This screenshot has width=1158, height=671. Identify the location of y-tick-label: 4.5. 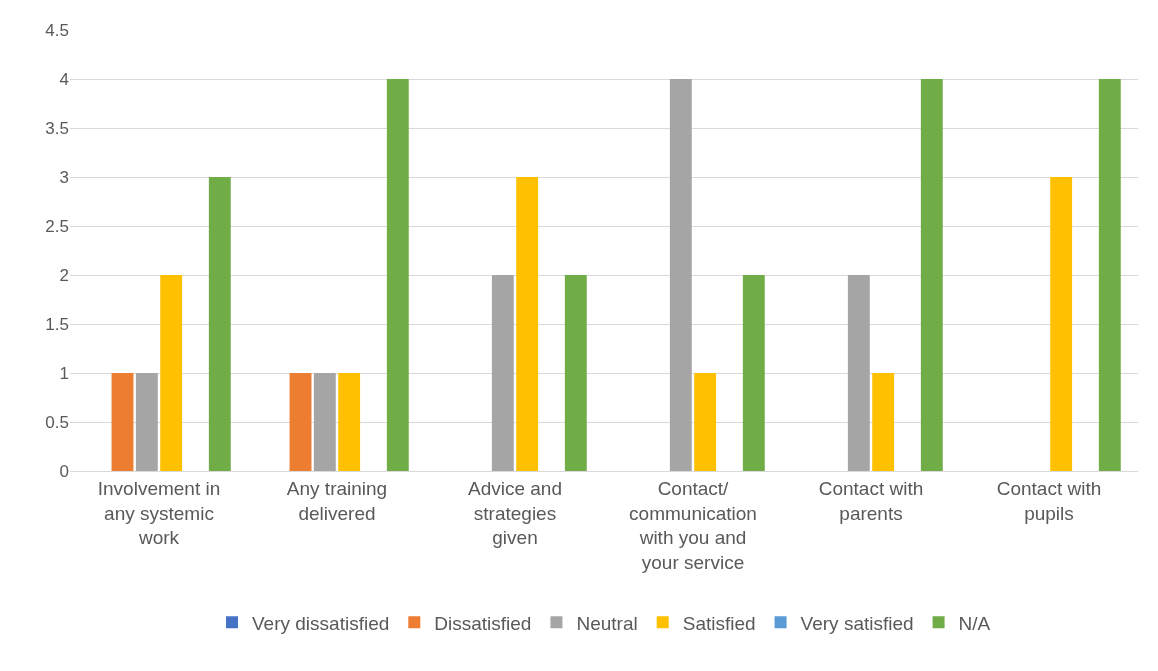
(57, 30).